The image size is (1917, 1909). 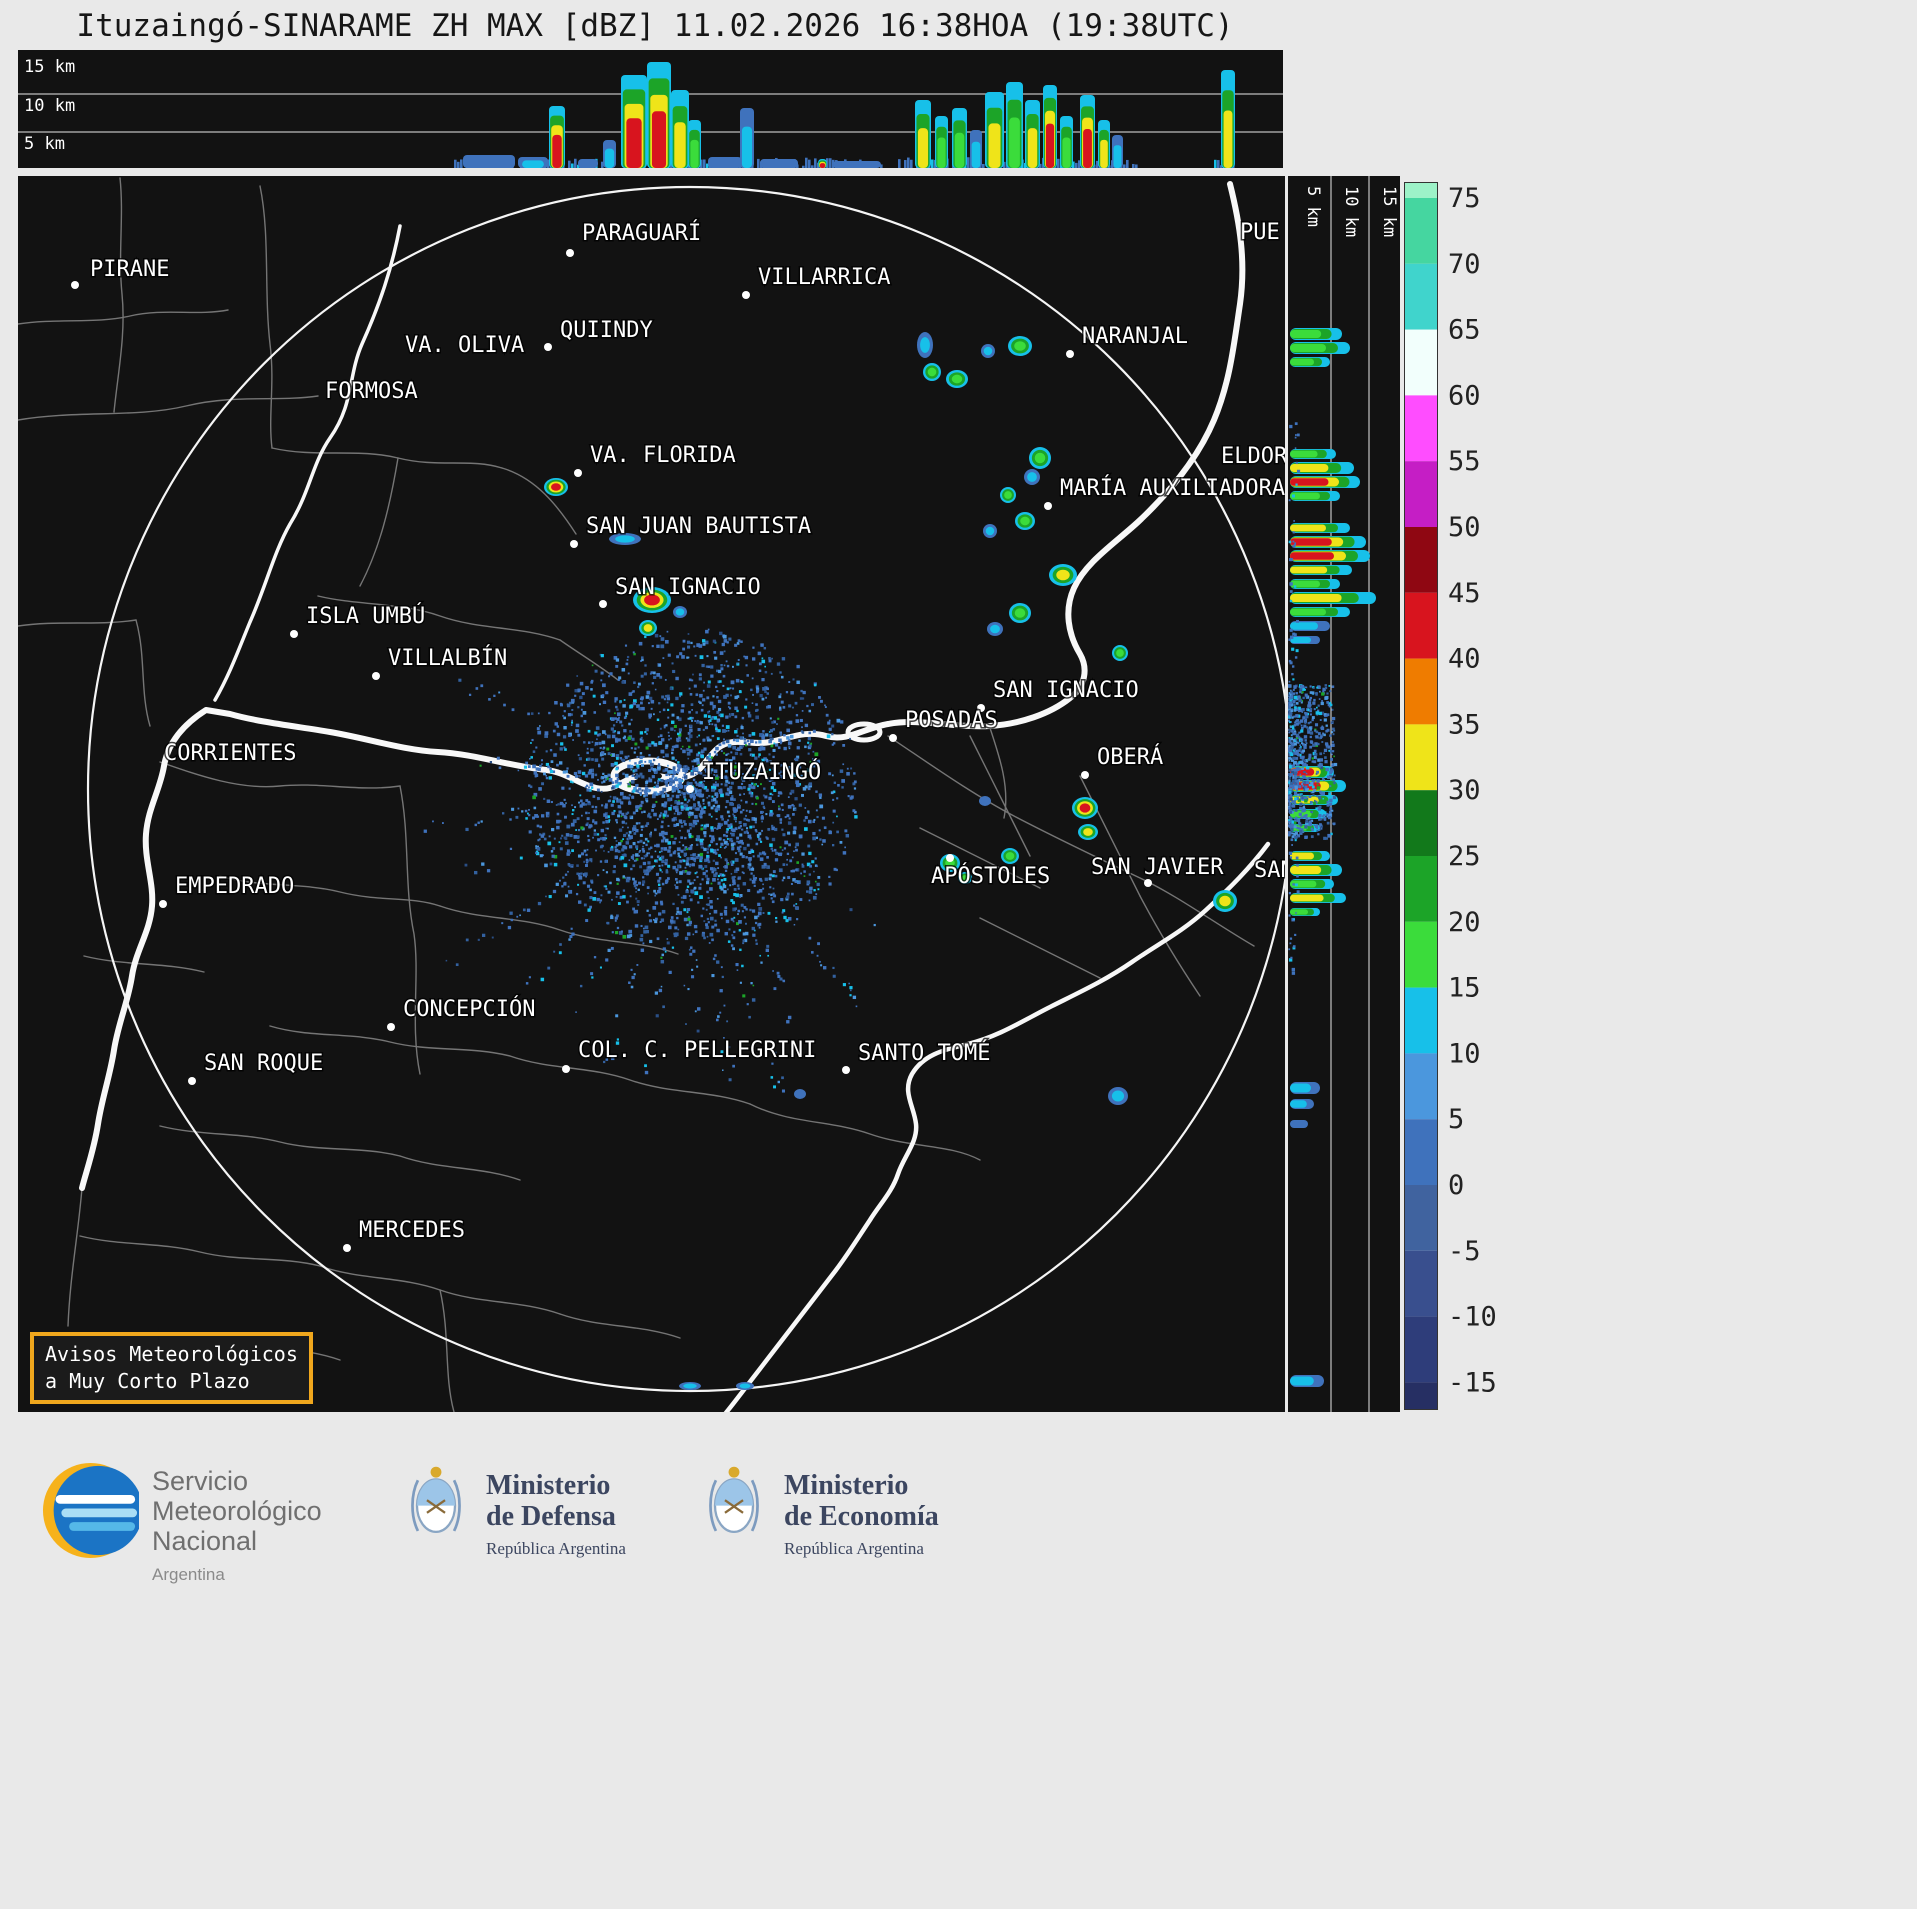 I want to click on warning-box: Avisos Meteorológicos a Muy Corto Plazo, so click(x=171, y=1368).